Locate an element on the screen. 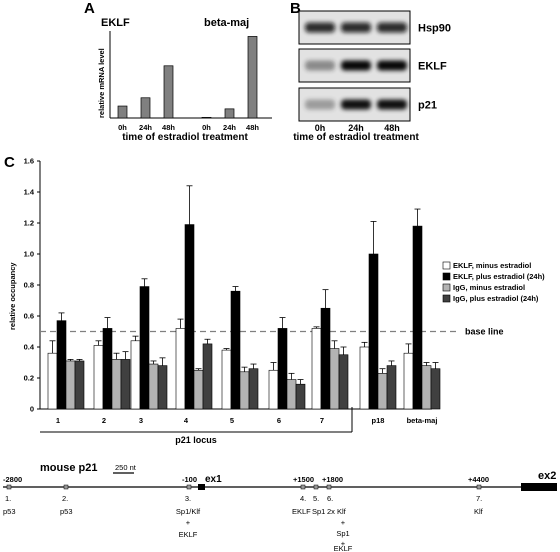 Image resolution: width=560 pixels, height=552 pixels. site-2-label: 2. is located at coordinates (65, 498).